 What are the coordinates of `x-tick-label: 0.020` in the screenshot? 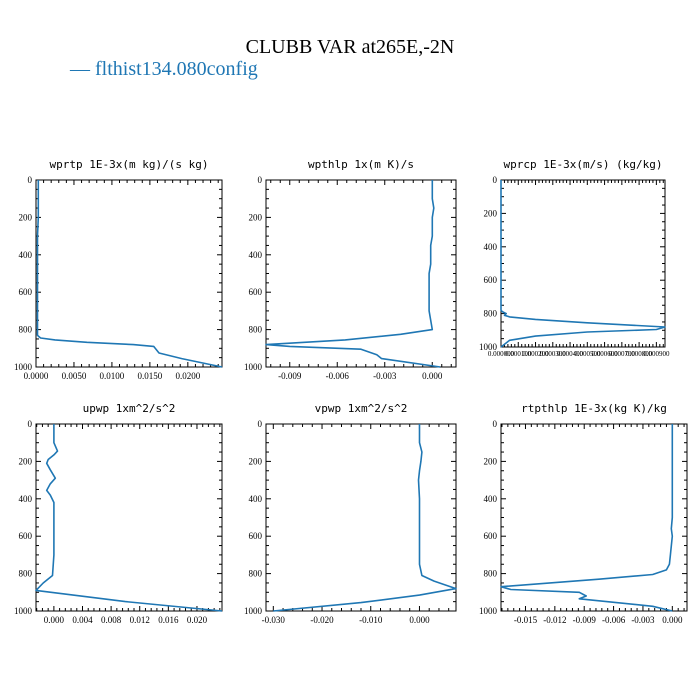 It's located at (197, 620).